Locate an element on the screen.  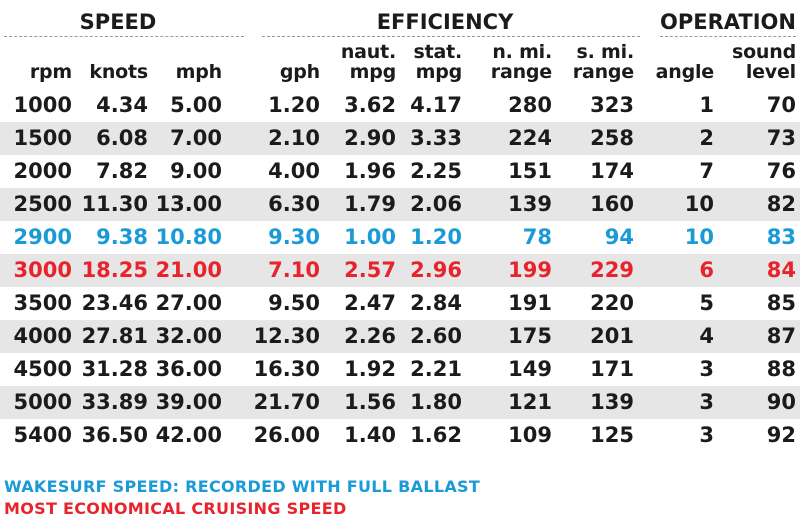
col-header-line2: range is located at coordinates (521, 72).